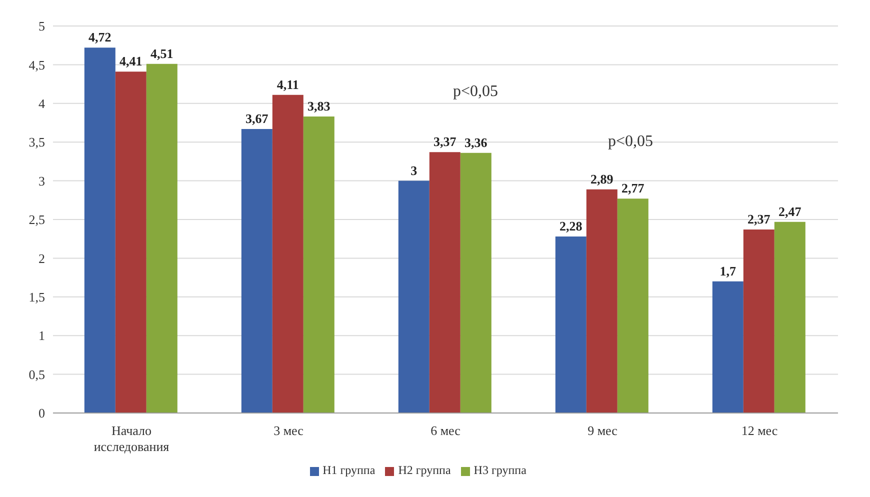 This screenshot has height=497, width=870. What do you see at coordinates (319, 106) in the screenshot?
I see `data-label: 3,83` at bounding box center [319, 106].